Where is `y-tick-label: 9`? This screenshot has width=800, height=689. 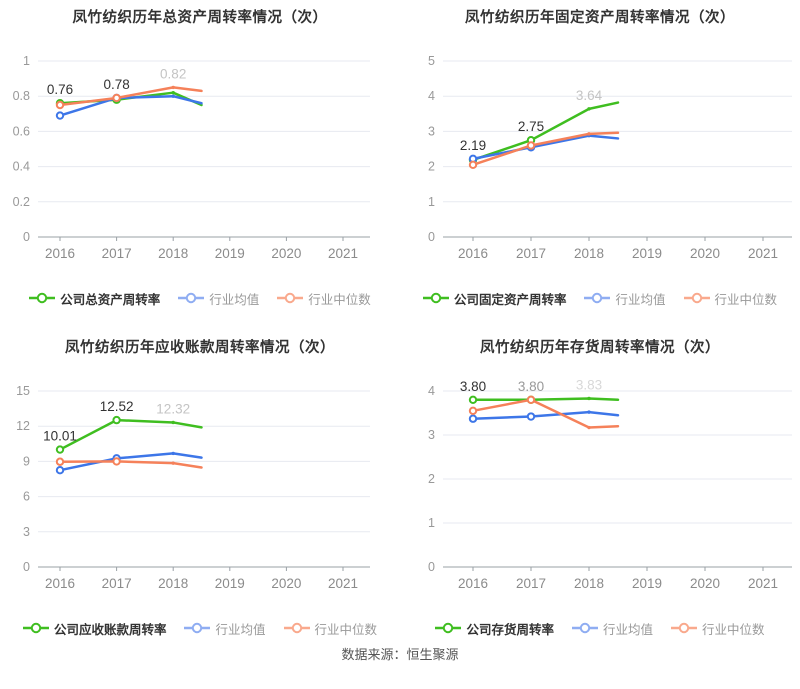
y-tick-label: 9 is located at coordinates (26, 461).